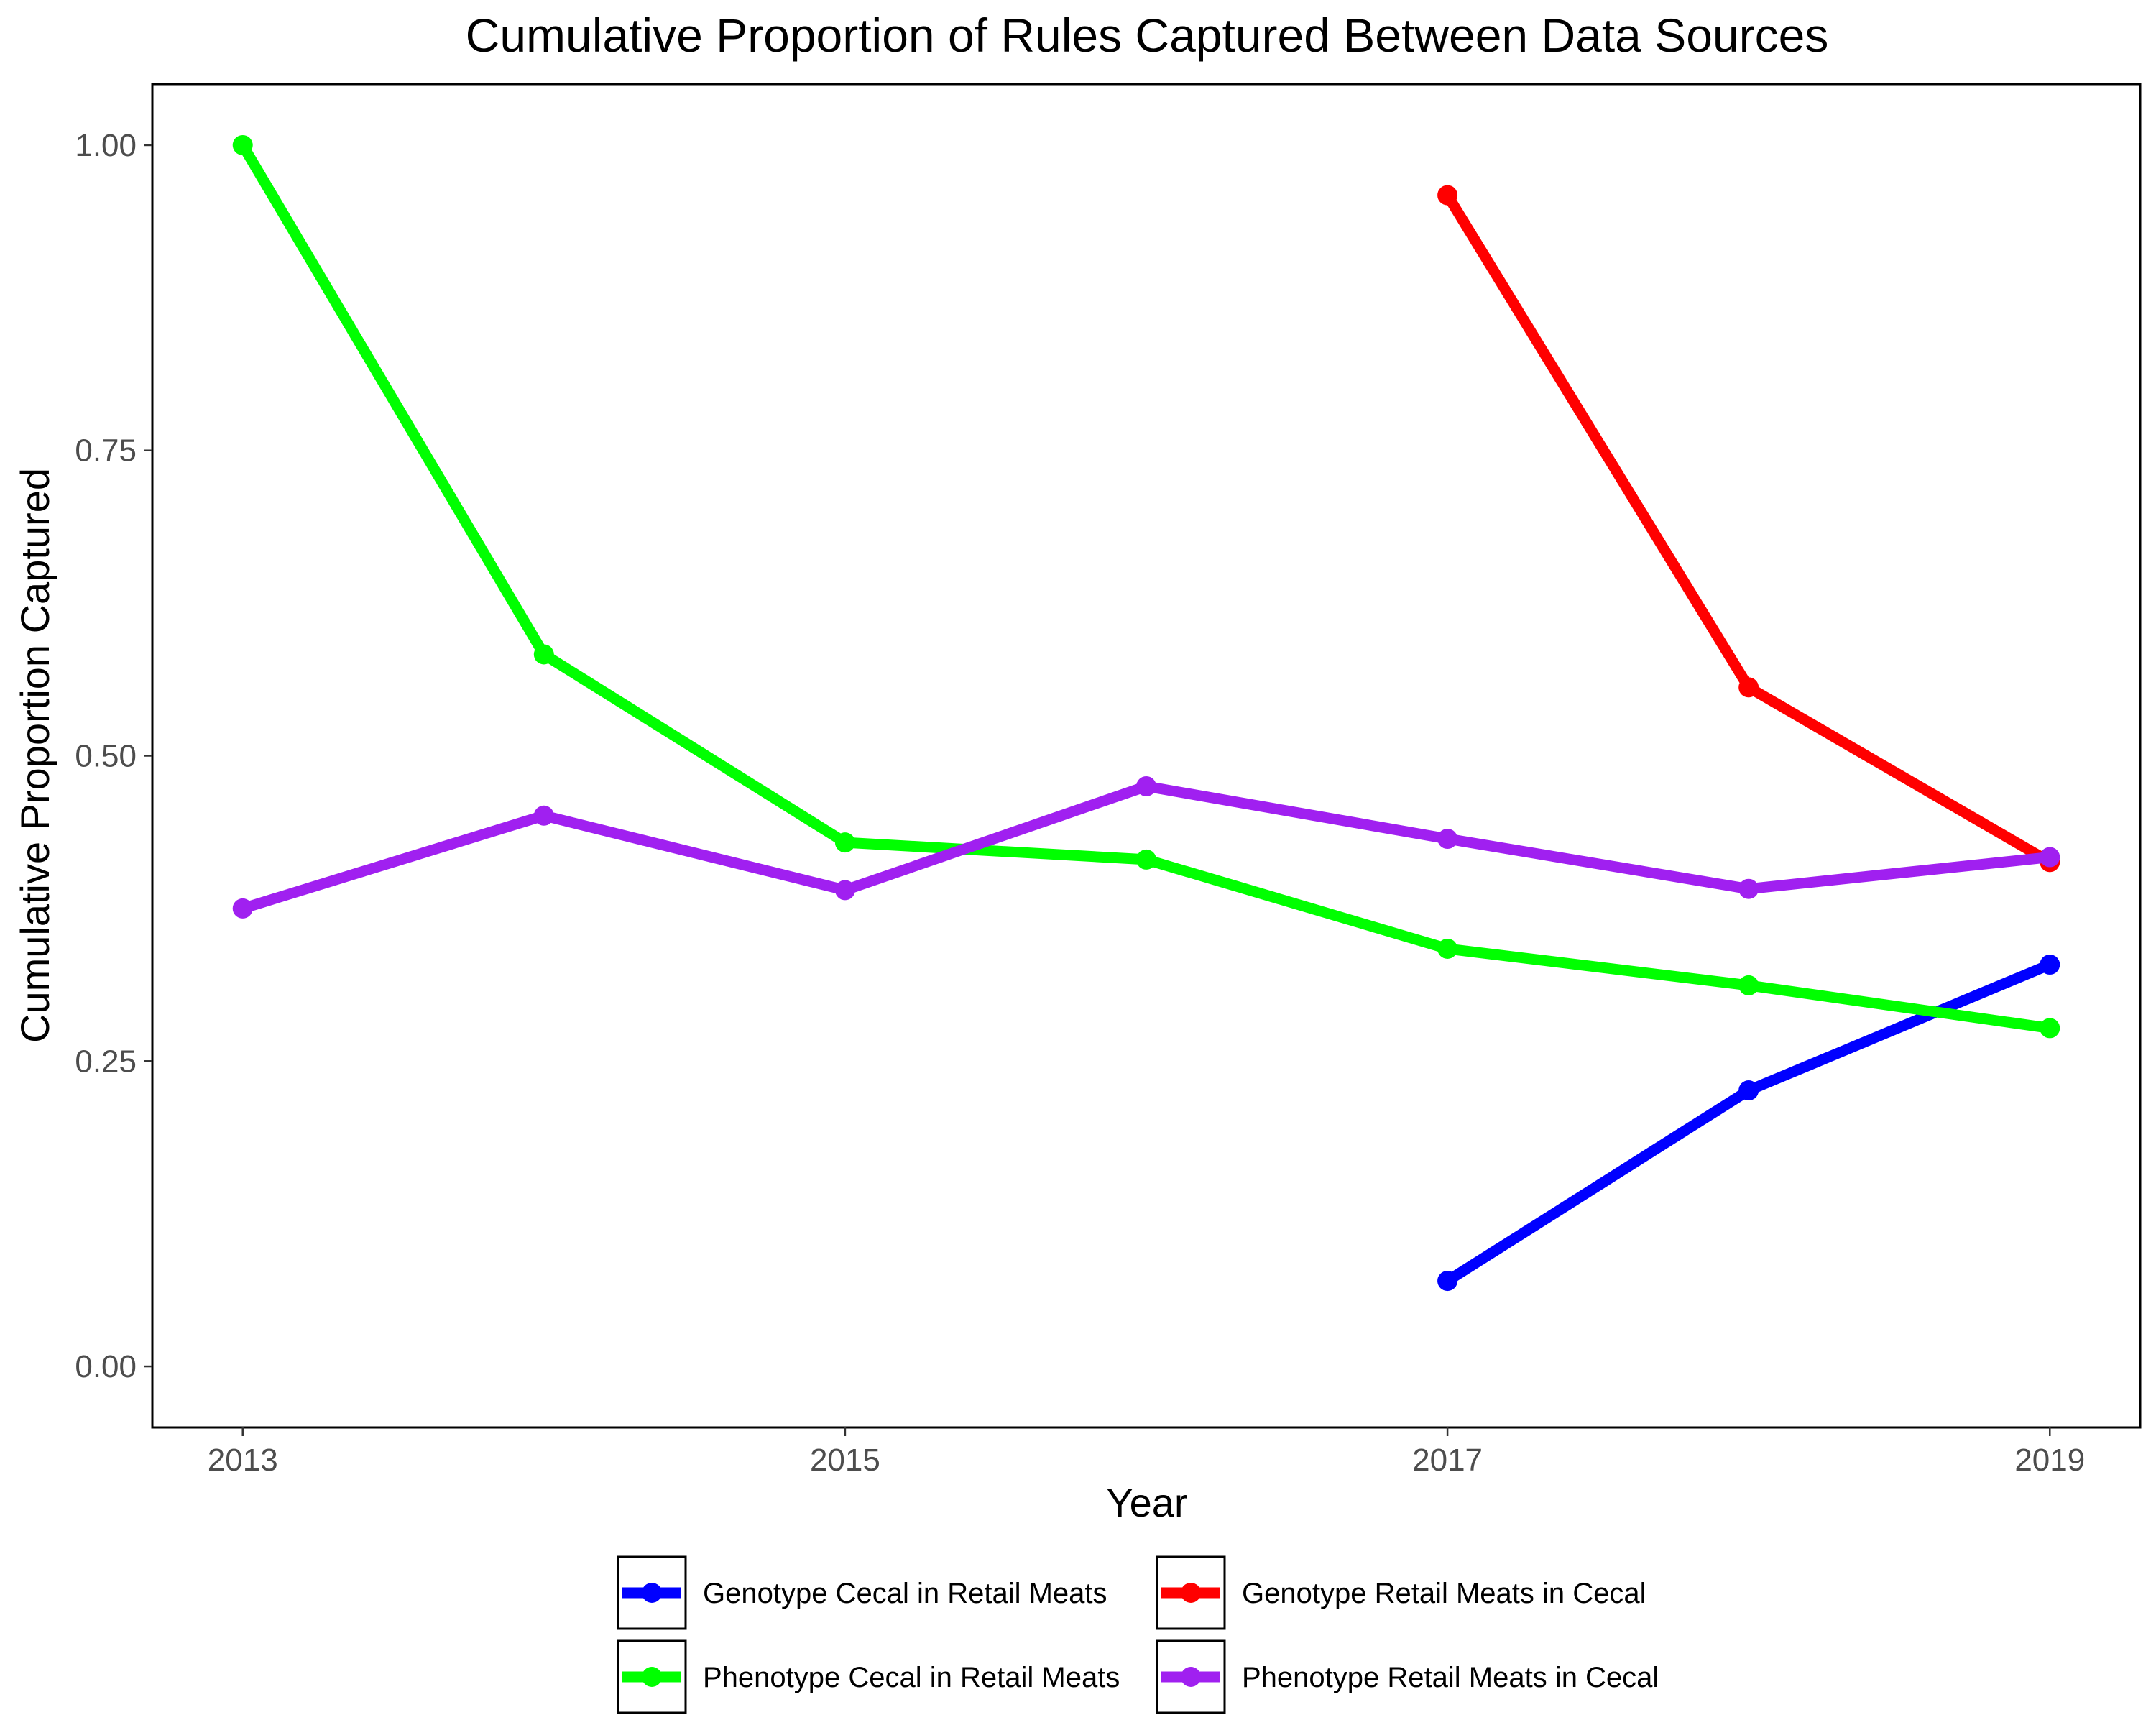 The width and height of the screenshot is (2156, 1725). Describe the element at coordinates (243, 144) in the screenshot. I see `data-point-phenotype-cecal-in-retail-meats-2013` at that location.